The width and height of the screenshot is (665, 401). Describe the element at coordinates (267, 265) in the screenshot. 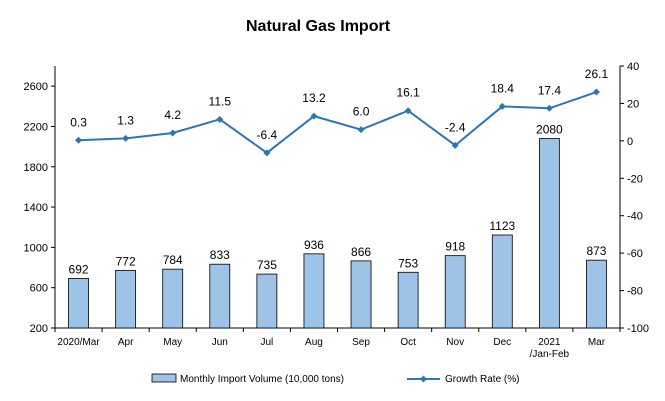

I see `bar-value-label: 735` at that location.